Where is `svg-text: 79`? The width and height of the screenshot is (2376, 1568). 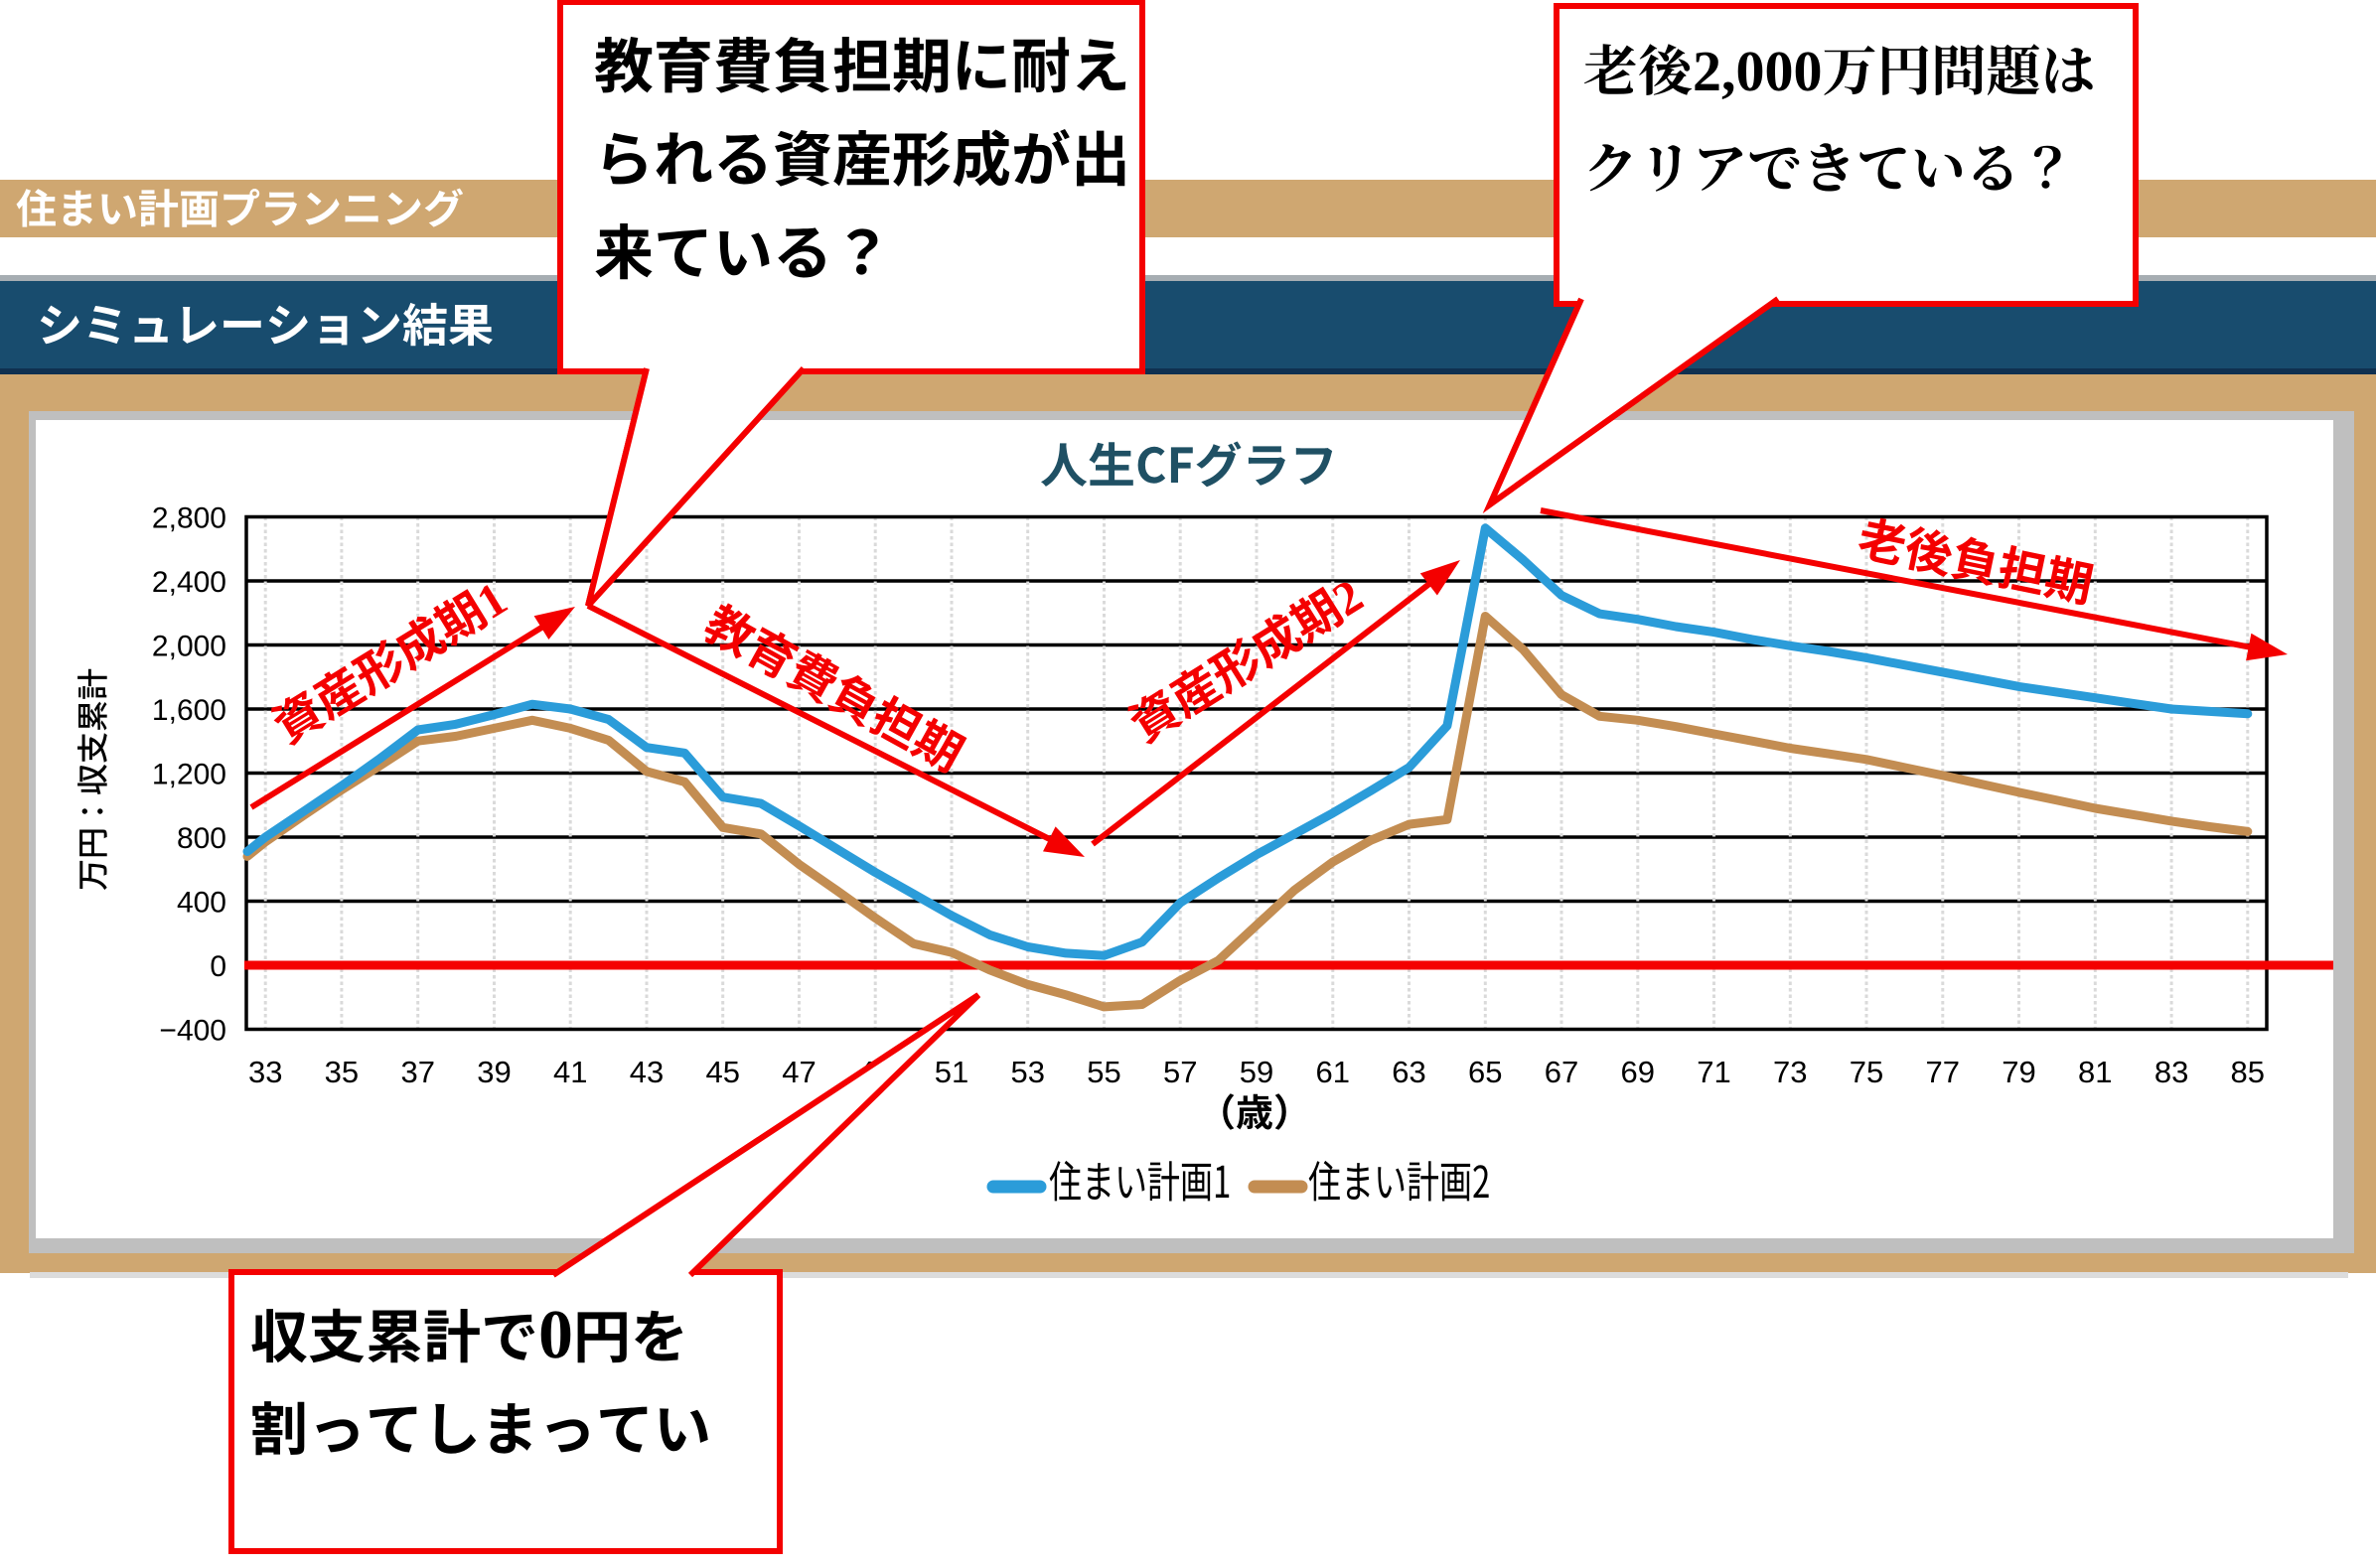
svg-text: 79 is located at coordinates (2018, 1072).